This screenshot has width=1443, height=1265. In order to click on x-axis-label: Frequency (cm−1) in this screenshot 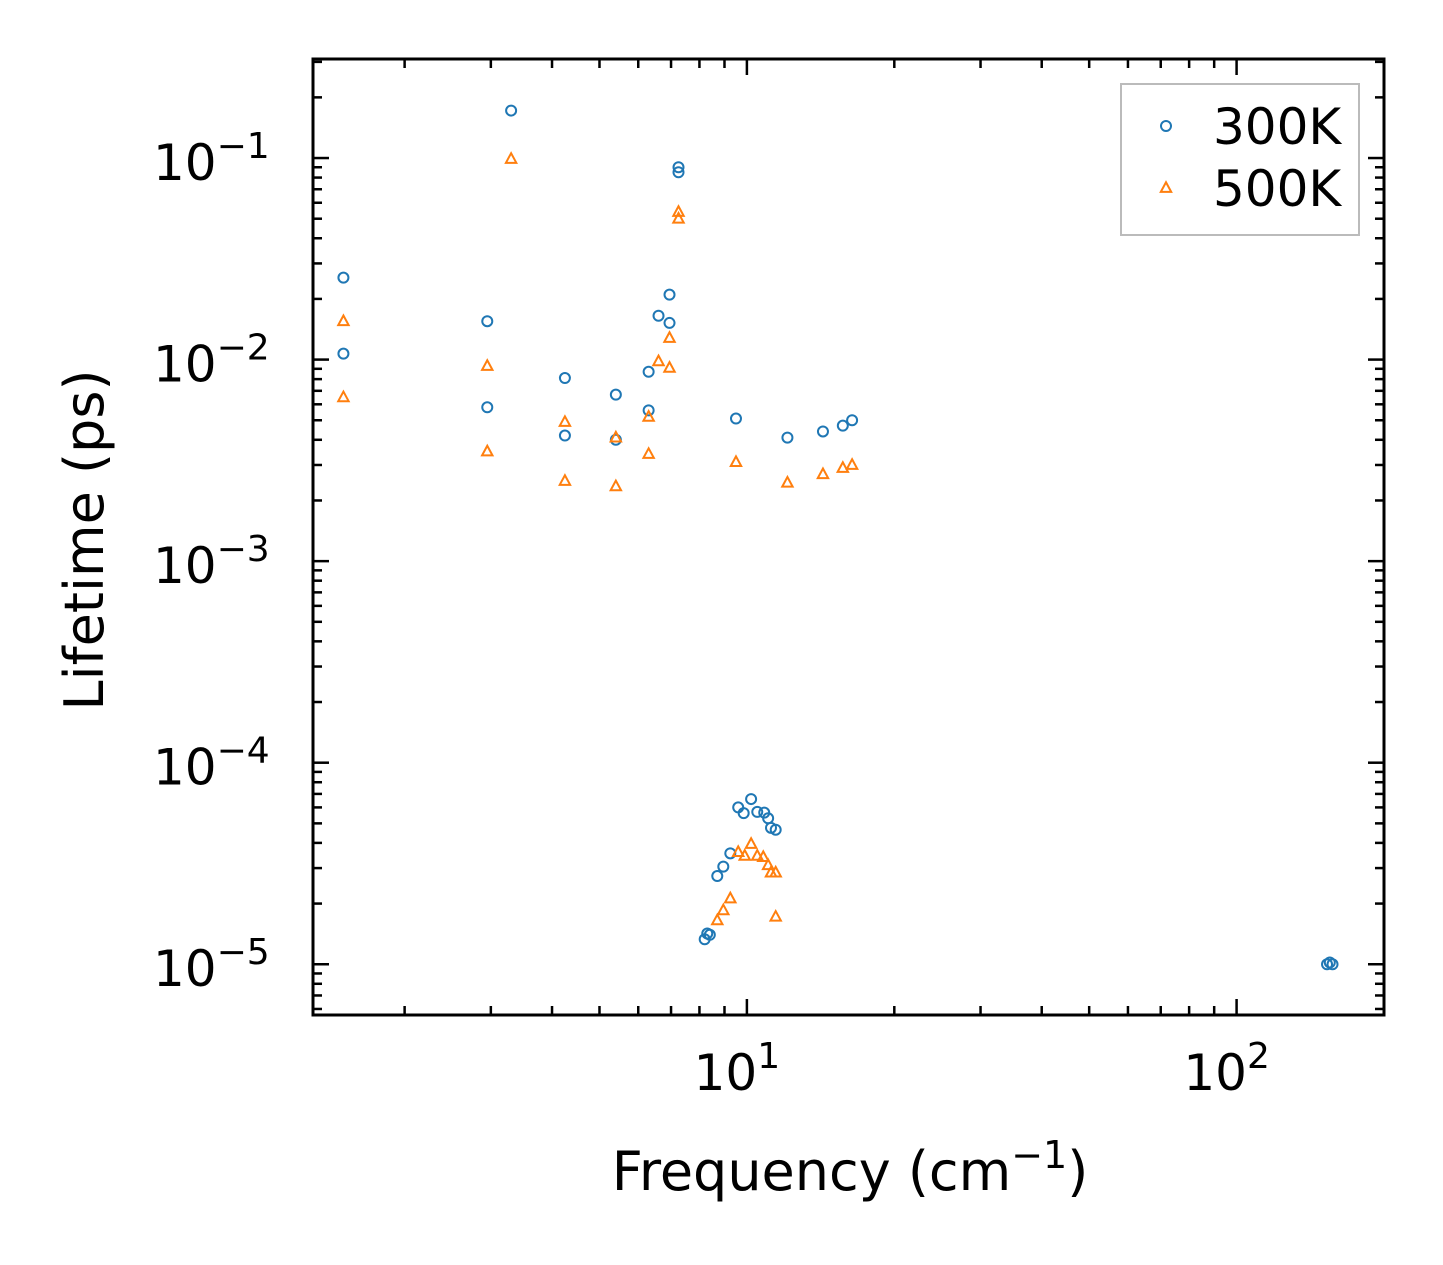, I will do `click(850, 1168)`.